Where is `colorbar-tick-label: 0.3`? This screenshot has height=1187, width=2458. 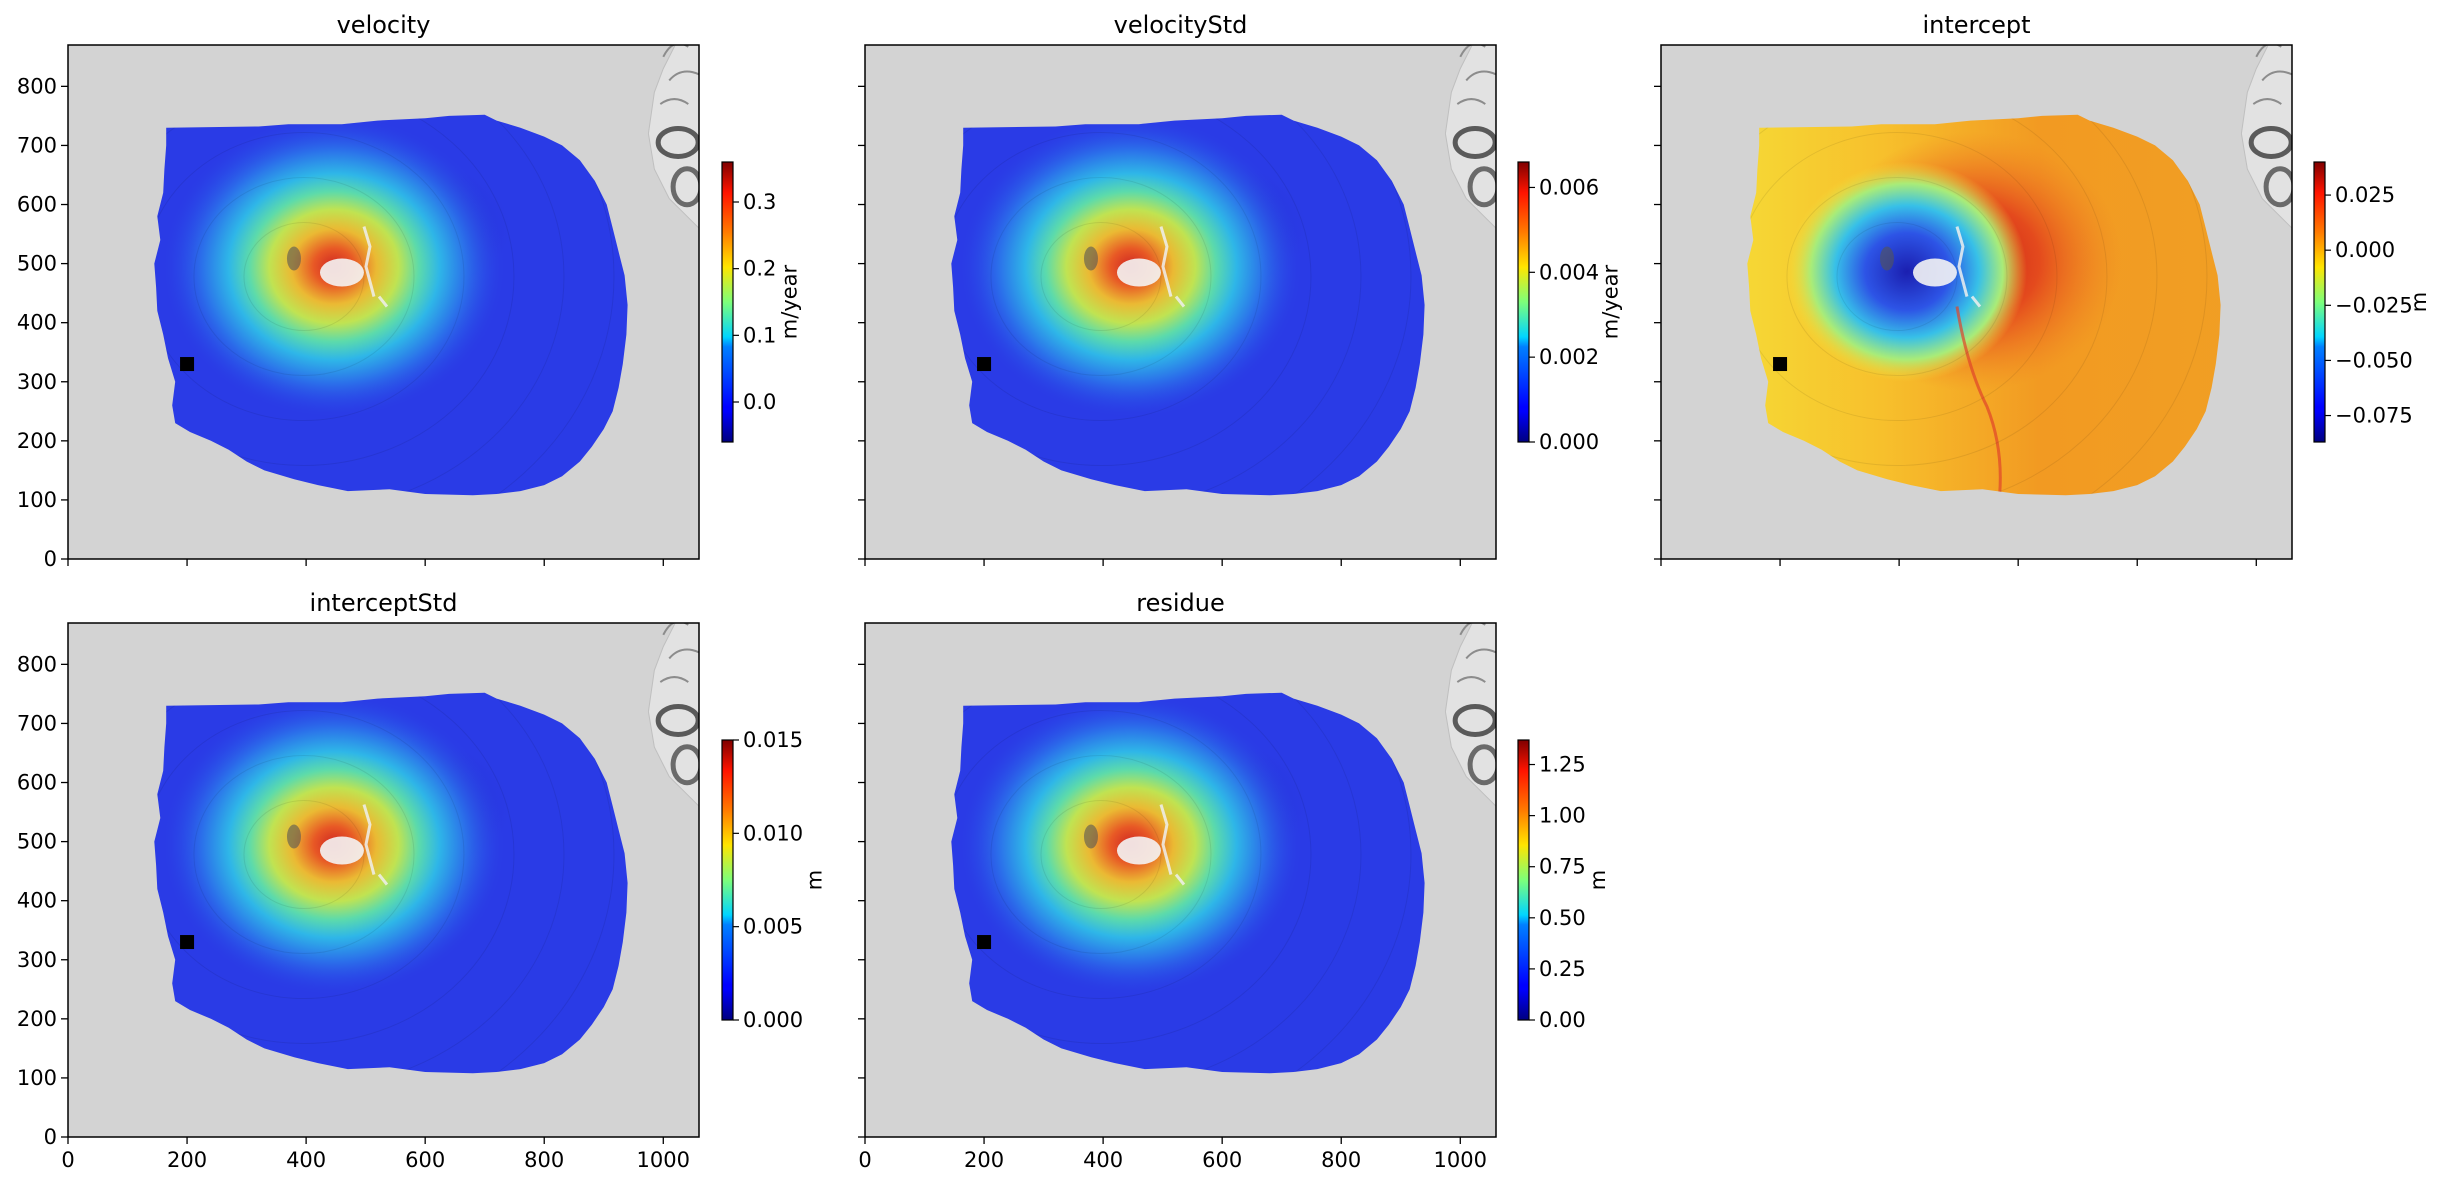 colorbar-tick-label: 0.3 is located at coordinates (759, 202).